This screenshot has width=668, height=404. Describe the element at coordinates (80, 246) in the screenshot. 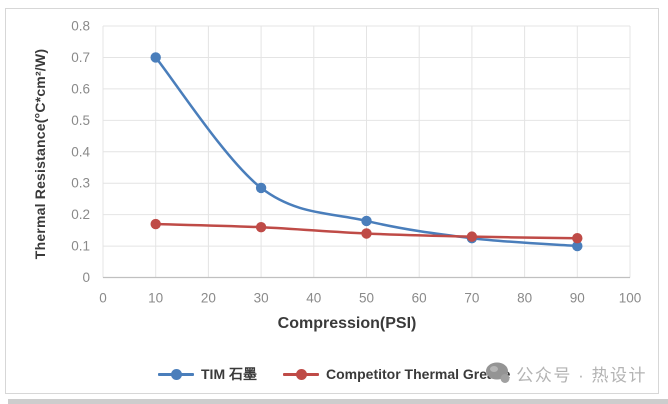

I see `y-tick-label: 0.1` at that location.